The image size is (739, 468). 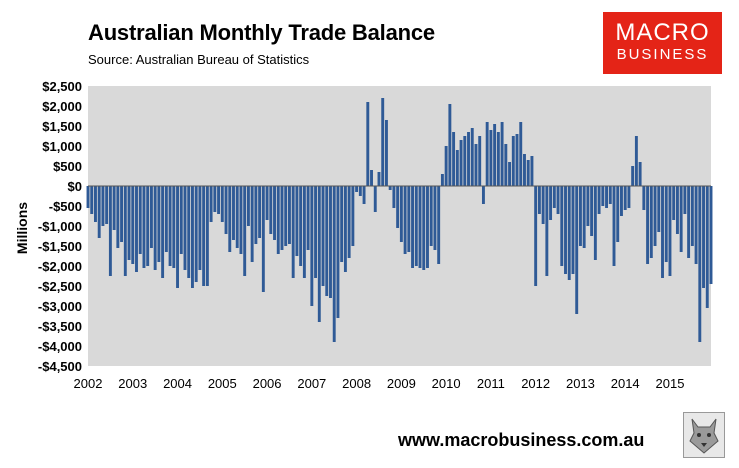 What do you see at coordinates (311, 383) in the screenshot?
I see `x-tick-label: 2007` at bounding box center [311, 383].